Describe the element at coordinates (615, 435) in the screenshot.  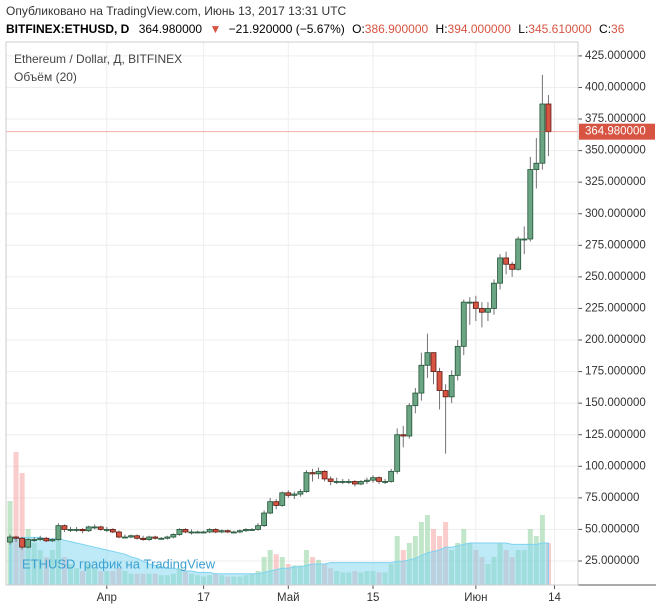
I see `y-tick-label: 125.000000` at that location.